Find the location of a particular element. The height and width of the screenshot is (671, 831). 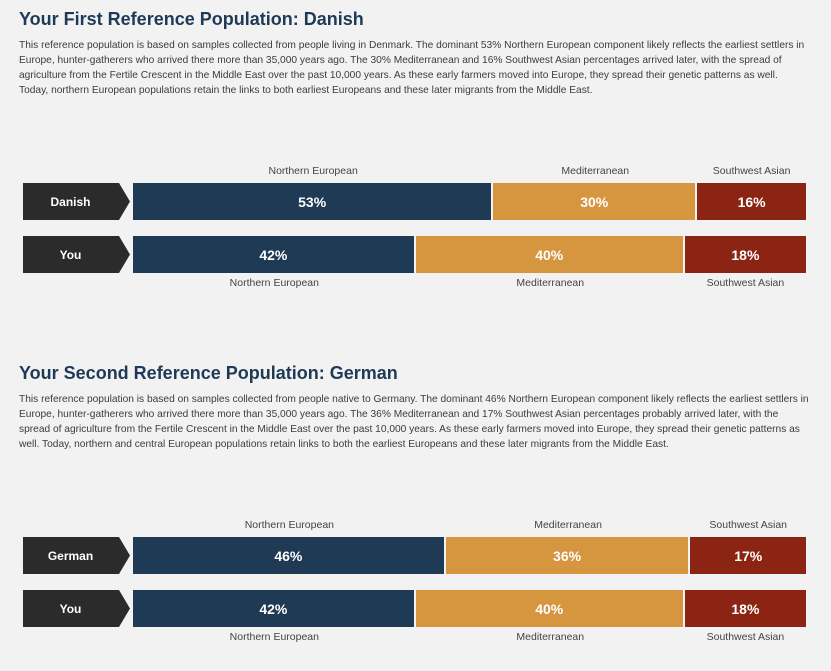

northern-european-segment: 46% is located at coordinates (289, 555).